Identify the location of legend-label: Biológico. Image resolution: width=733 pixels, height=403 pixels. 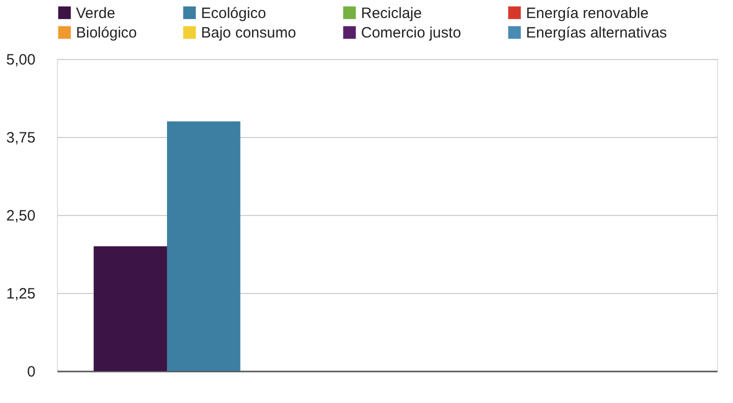
(106, 33).